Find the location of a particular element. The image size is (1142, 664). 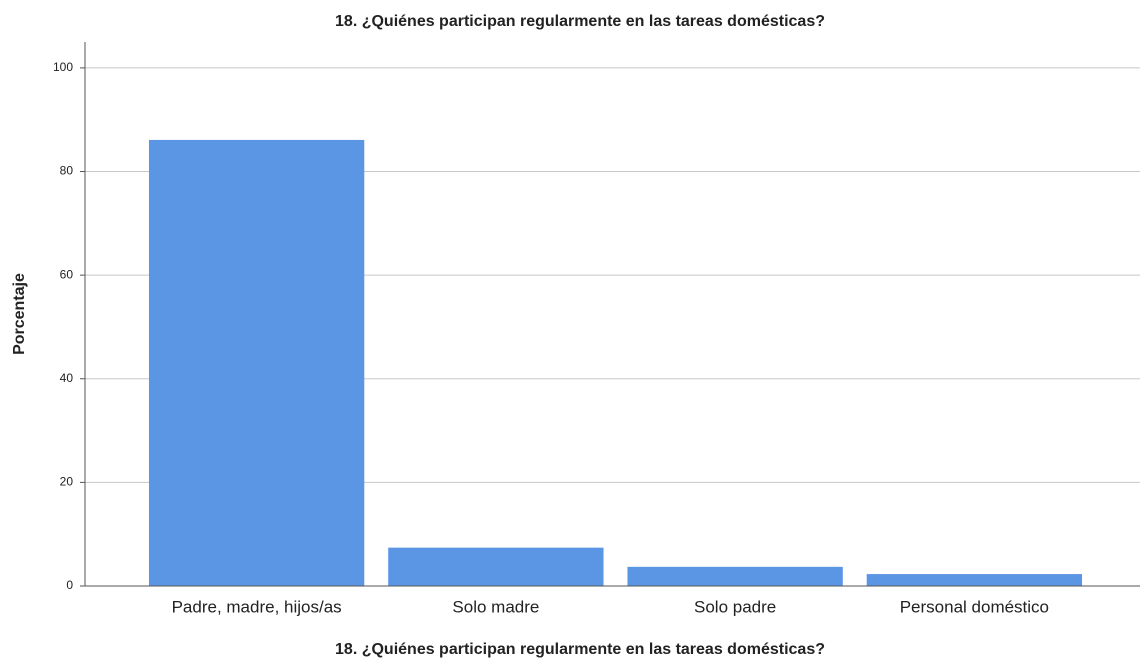

y-tick-label: 80 is located at coordinates (67, 171).